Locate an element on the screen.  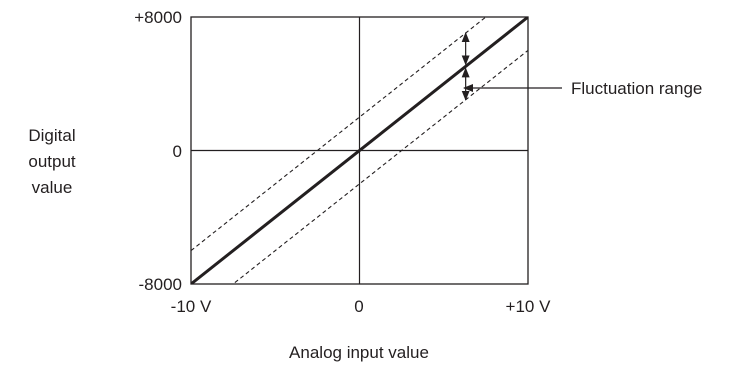
y-tick-bottom: -8000 is located at coordinates (160, 284).